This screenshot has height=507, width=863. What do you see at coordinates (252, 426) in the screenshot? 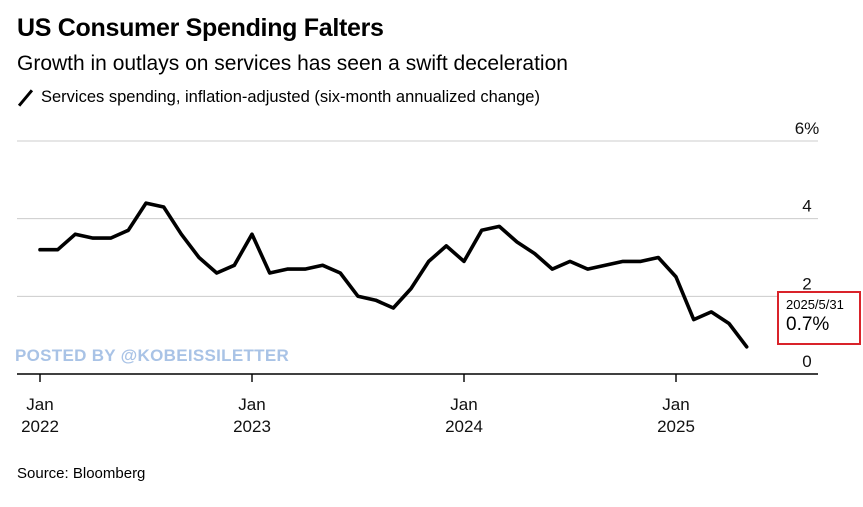
I see `x-tick-label-year: 2023` at bounding box center [252, 426].